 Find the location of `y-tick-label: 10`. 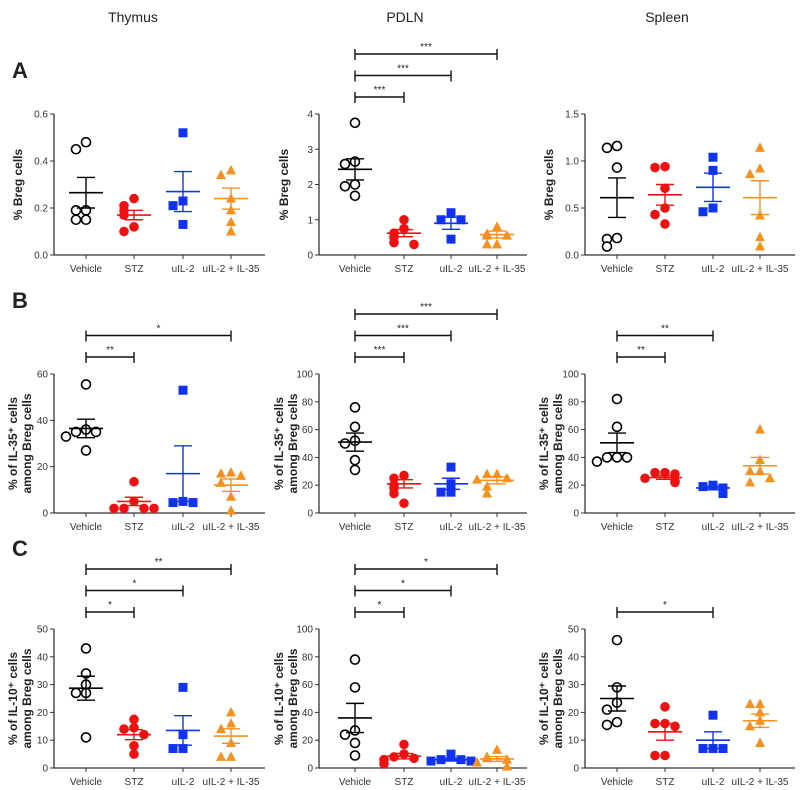

y-tick-label: 10 is located at coordinates (43, 741).